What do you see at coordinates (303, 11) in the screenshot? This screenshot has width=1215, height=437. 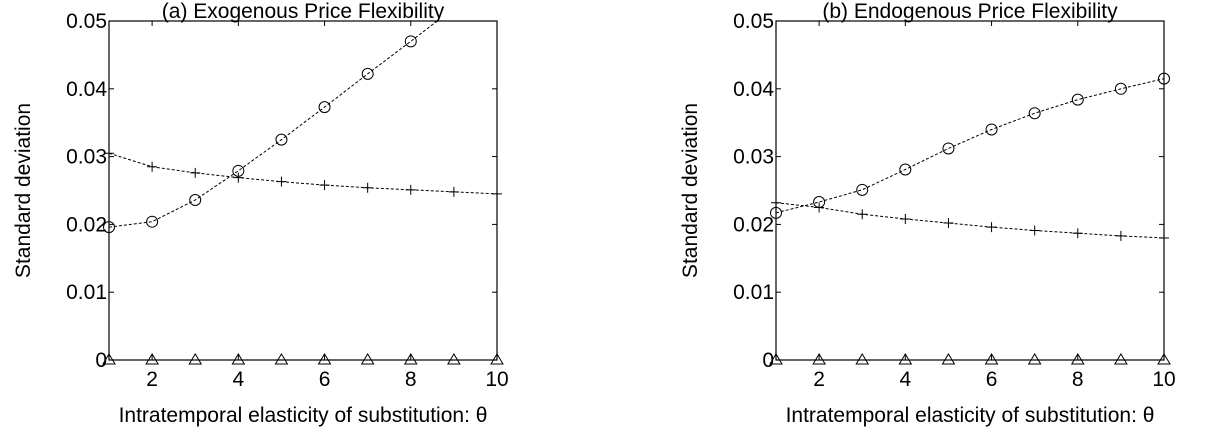 I see `chart-title: (a) Exogenous Price Flexibility` at bounding box center [303, 11].